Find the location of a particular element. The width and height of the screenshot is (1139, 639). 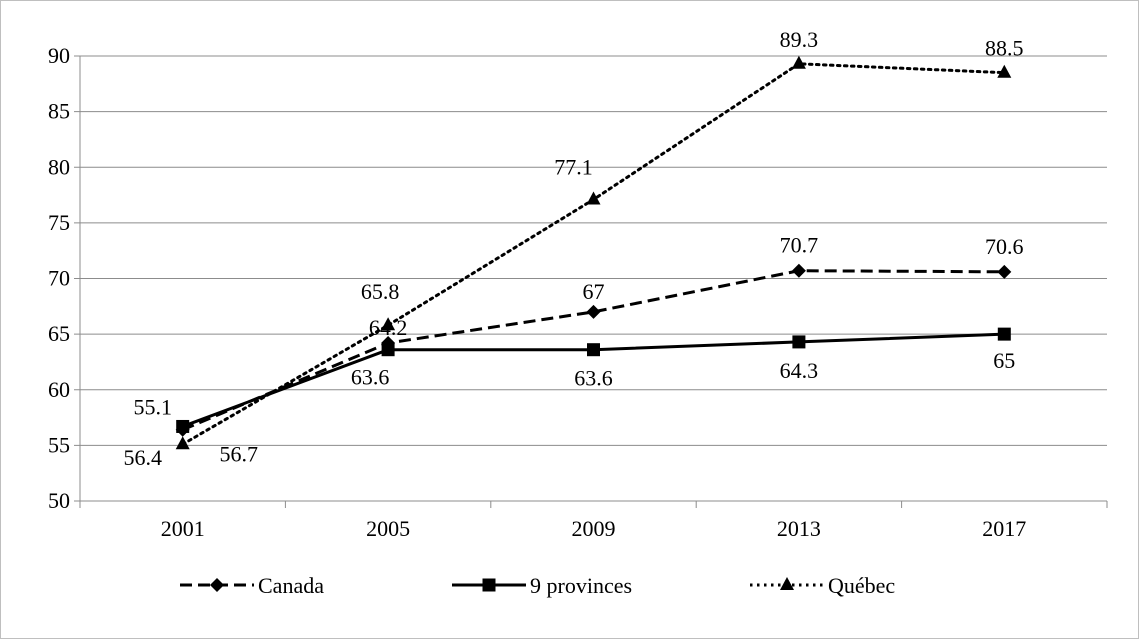

legend-item: 9 provinces is located at coordinates (542, 585).